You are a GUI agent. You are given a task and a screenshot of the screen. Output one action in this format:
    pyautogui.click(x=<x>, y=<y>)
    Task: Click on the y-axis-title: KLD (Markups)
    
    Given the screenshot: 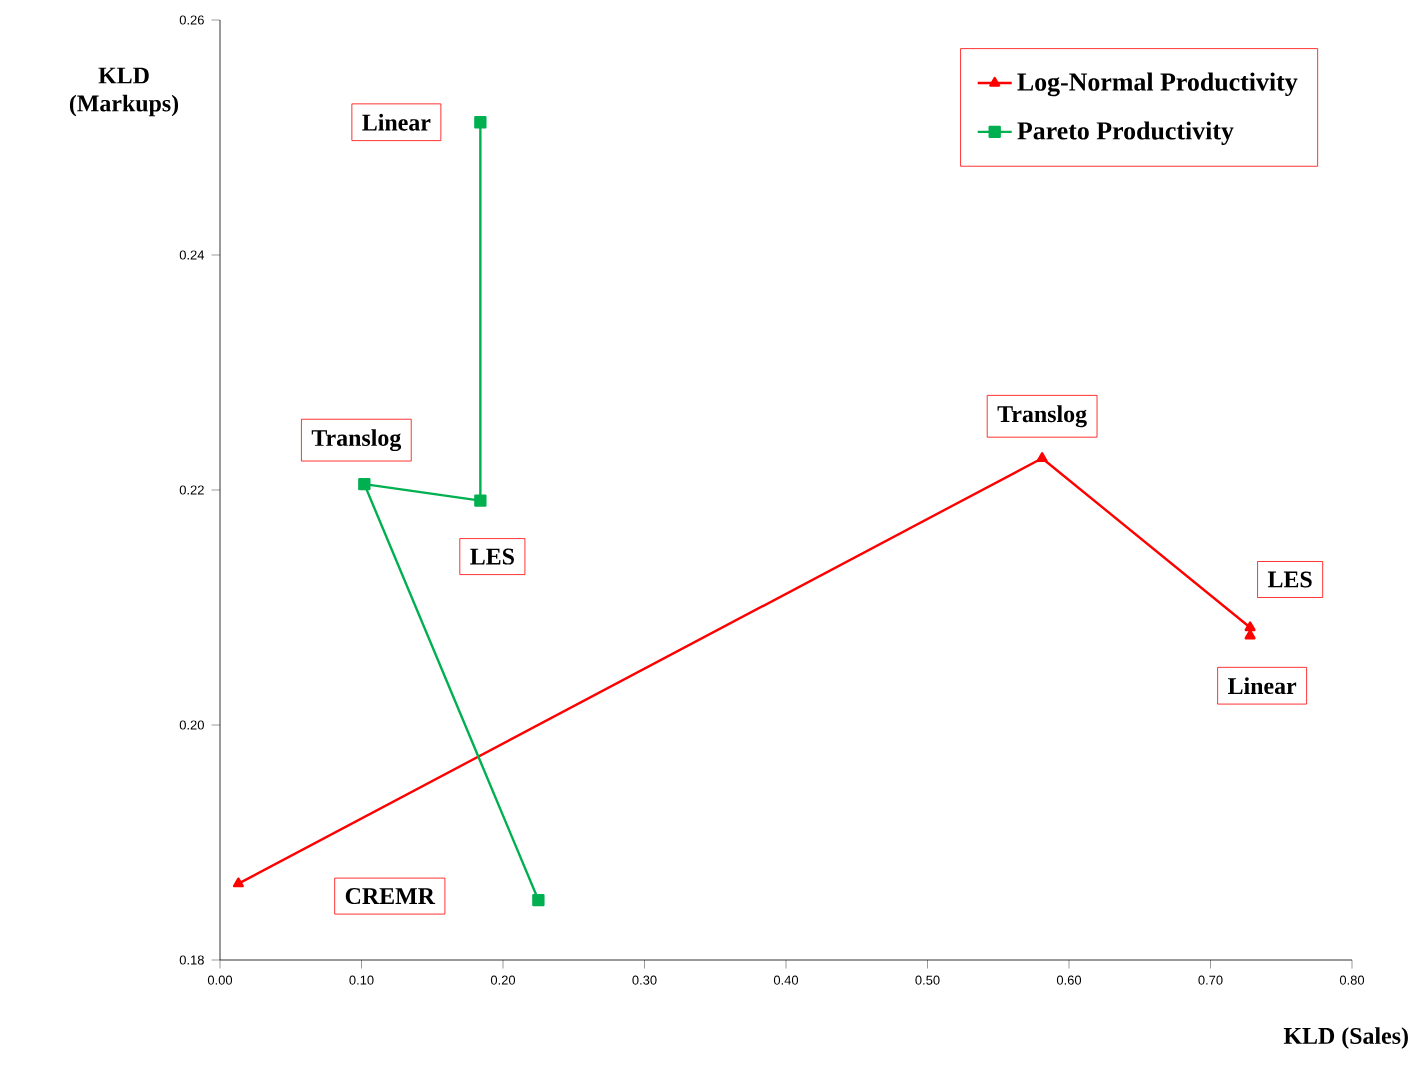 What is the action you would take?
    pyautogui.click(x=124, y=92)
    